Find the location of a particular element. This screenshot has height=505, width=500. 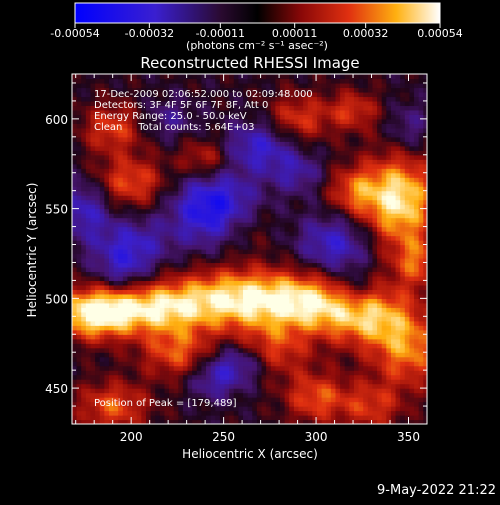

peak-position-label: Position of Peak = [179,489] is located at coordinates (165, 403).